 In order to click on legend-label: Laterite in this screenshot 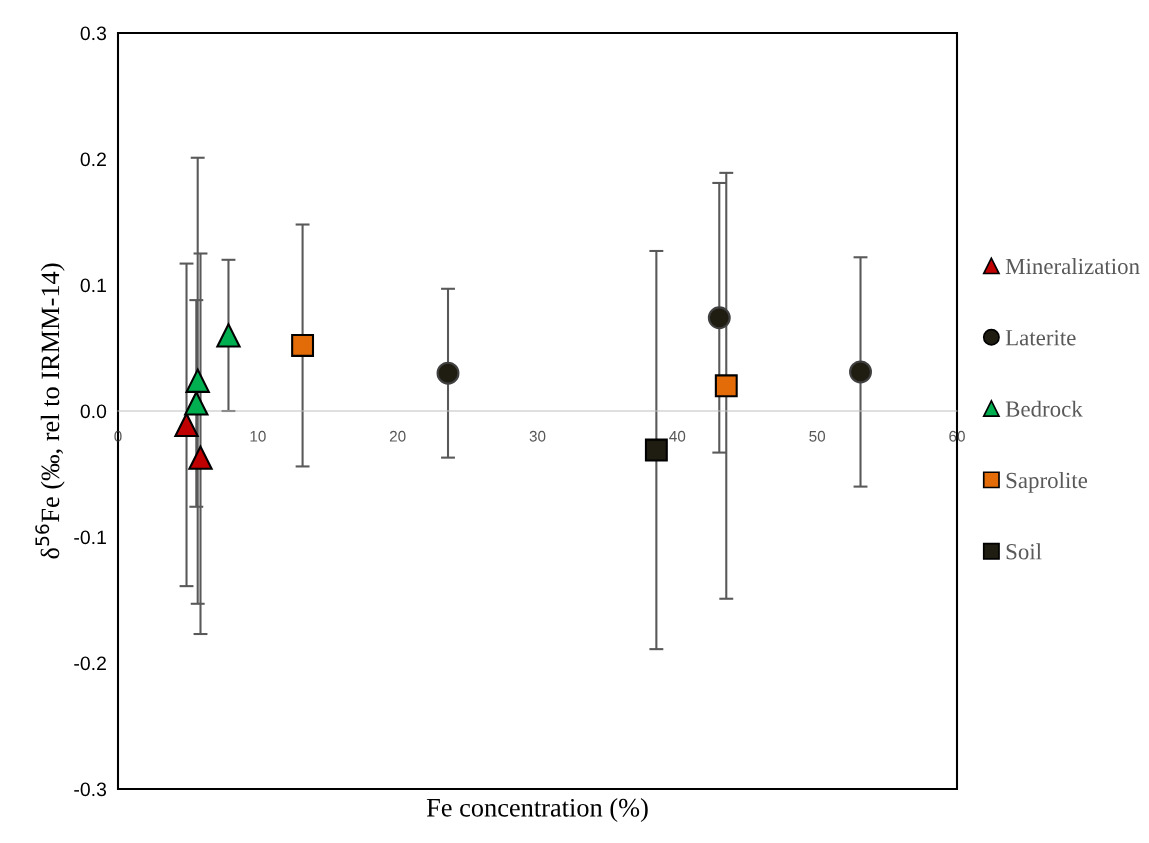, I will do `click(1040, 338)`.